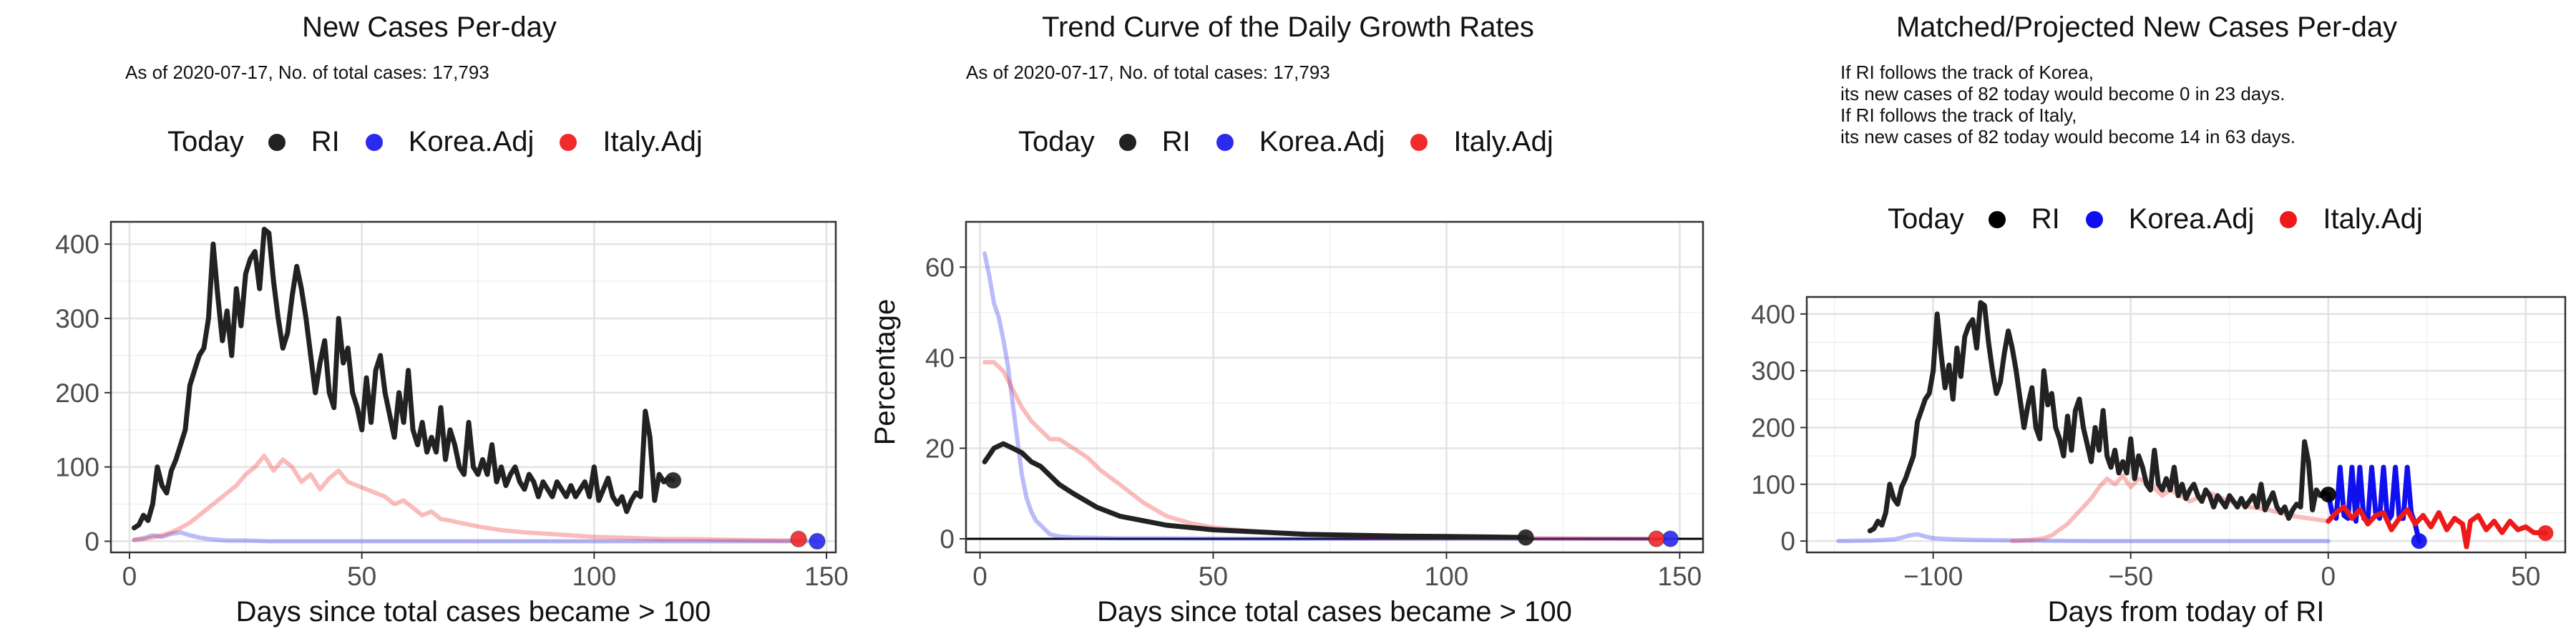 Image resolution: width=2576 pixels, height=644 pixels. I want to click on note-line: If RI follows the track of Korea,, so click(1967, 72).